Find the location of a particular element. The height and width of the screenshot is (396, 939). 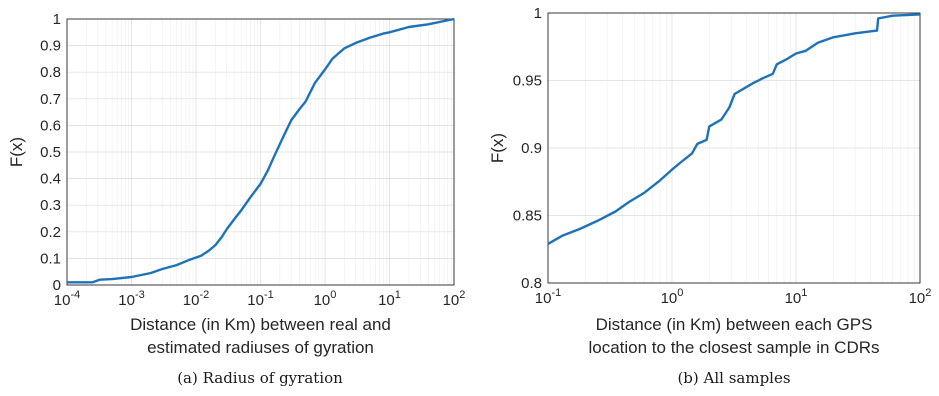

y-tick-label: 0.3 is located at coordinates (50, 205).